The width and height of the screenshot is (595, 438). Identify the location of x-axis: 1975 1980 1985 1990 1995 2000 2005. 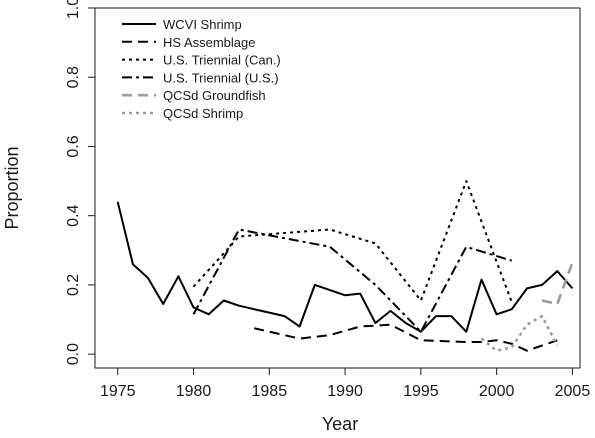
(345, 384).